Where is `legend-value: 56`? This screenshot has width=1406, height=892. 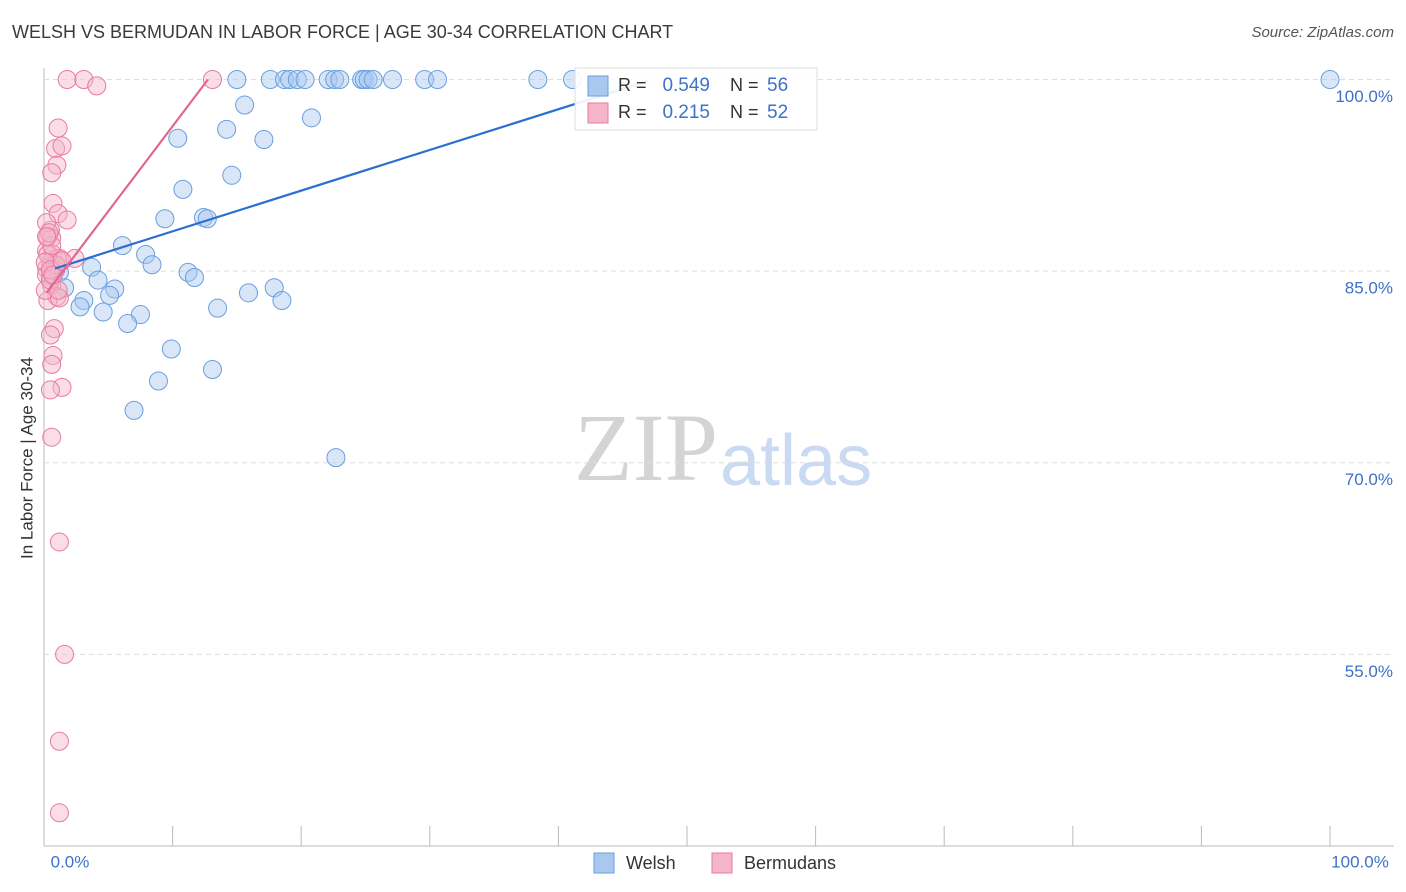 legend-value: 56 is located at coordinates (777, 85).